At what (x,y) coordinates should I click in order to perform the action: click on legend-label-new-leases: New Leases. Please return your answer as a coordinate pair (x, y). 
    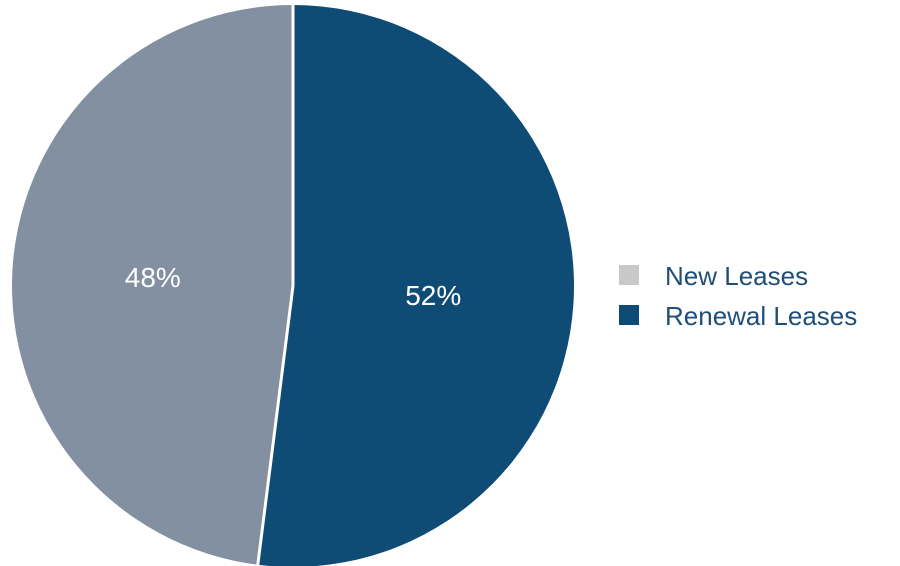
    Looking at the image, I should click on (736, 276).